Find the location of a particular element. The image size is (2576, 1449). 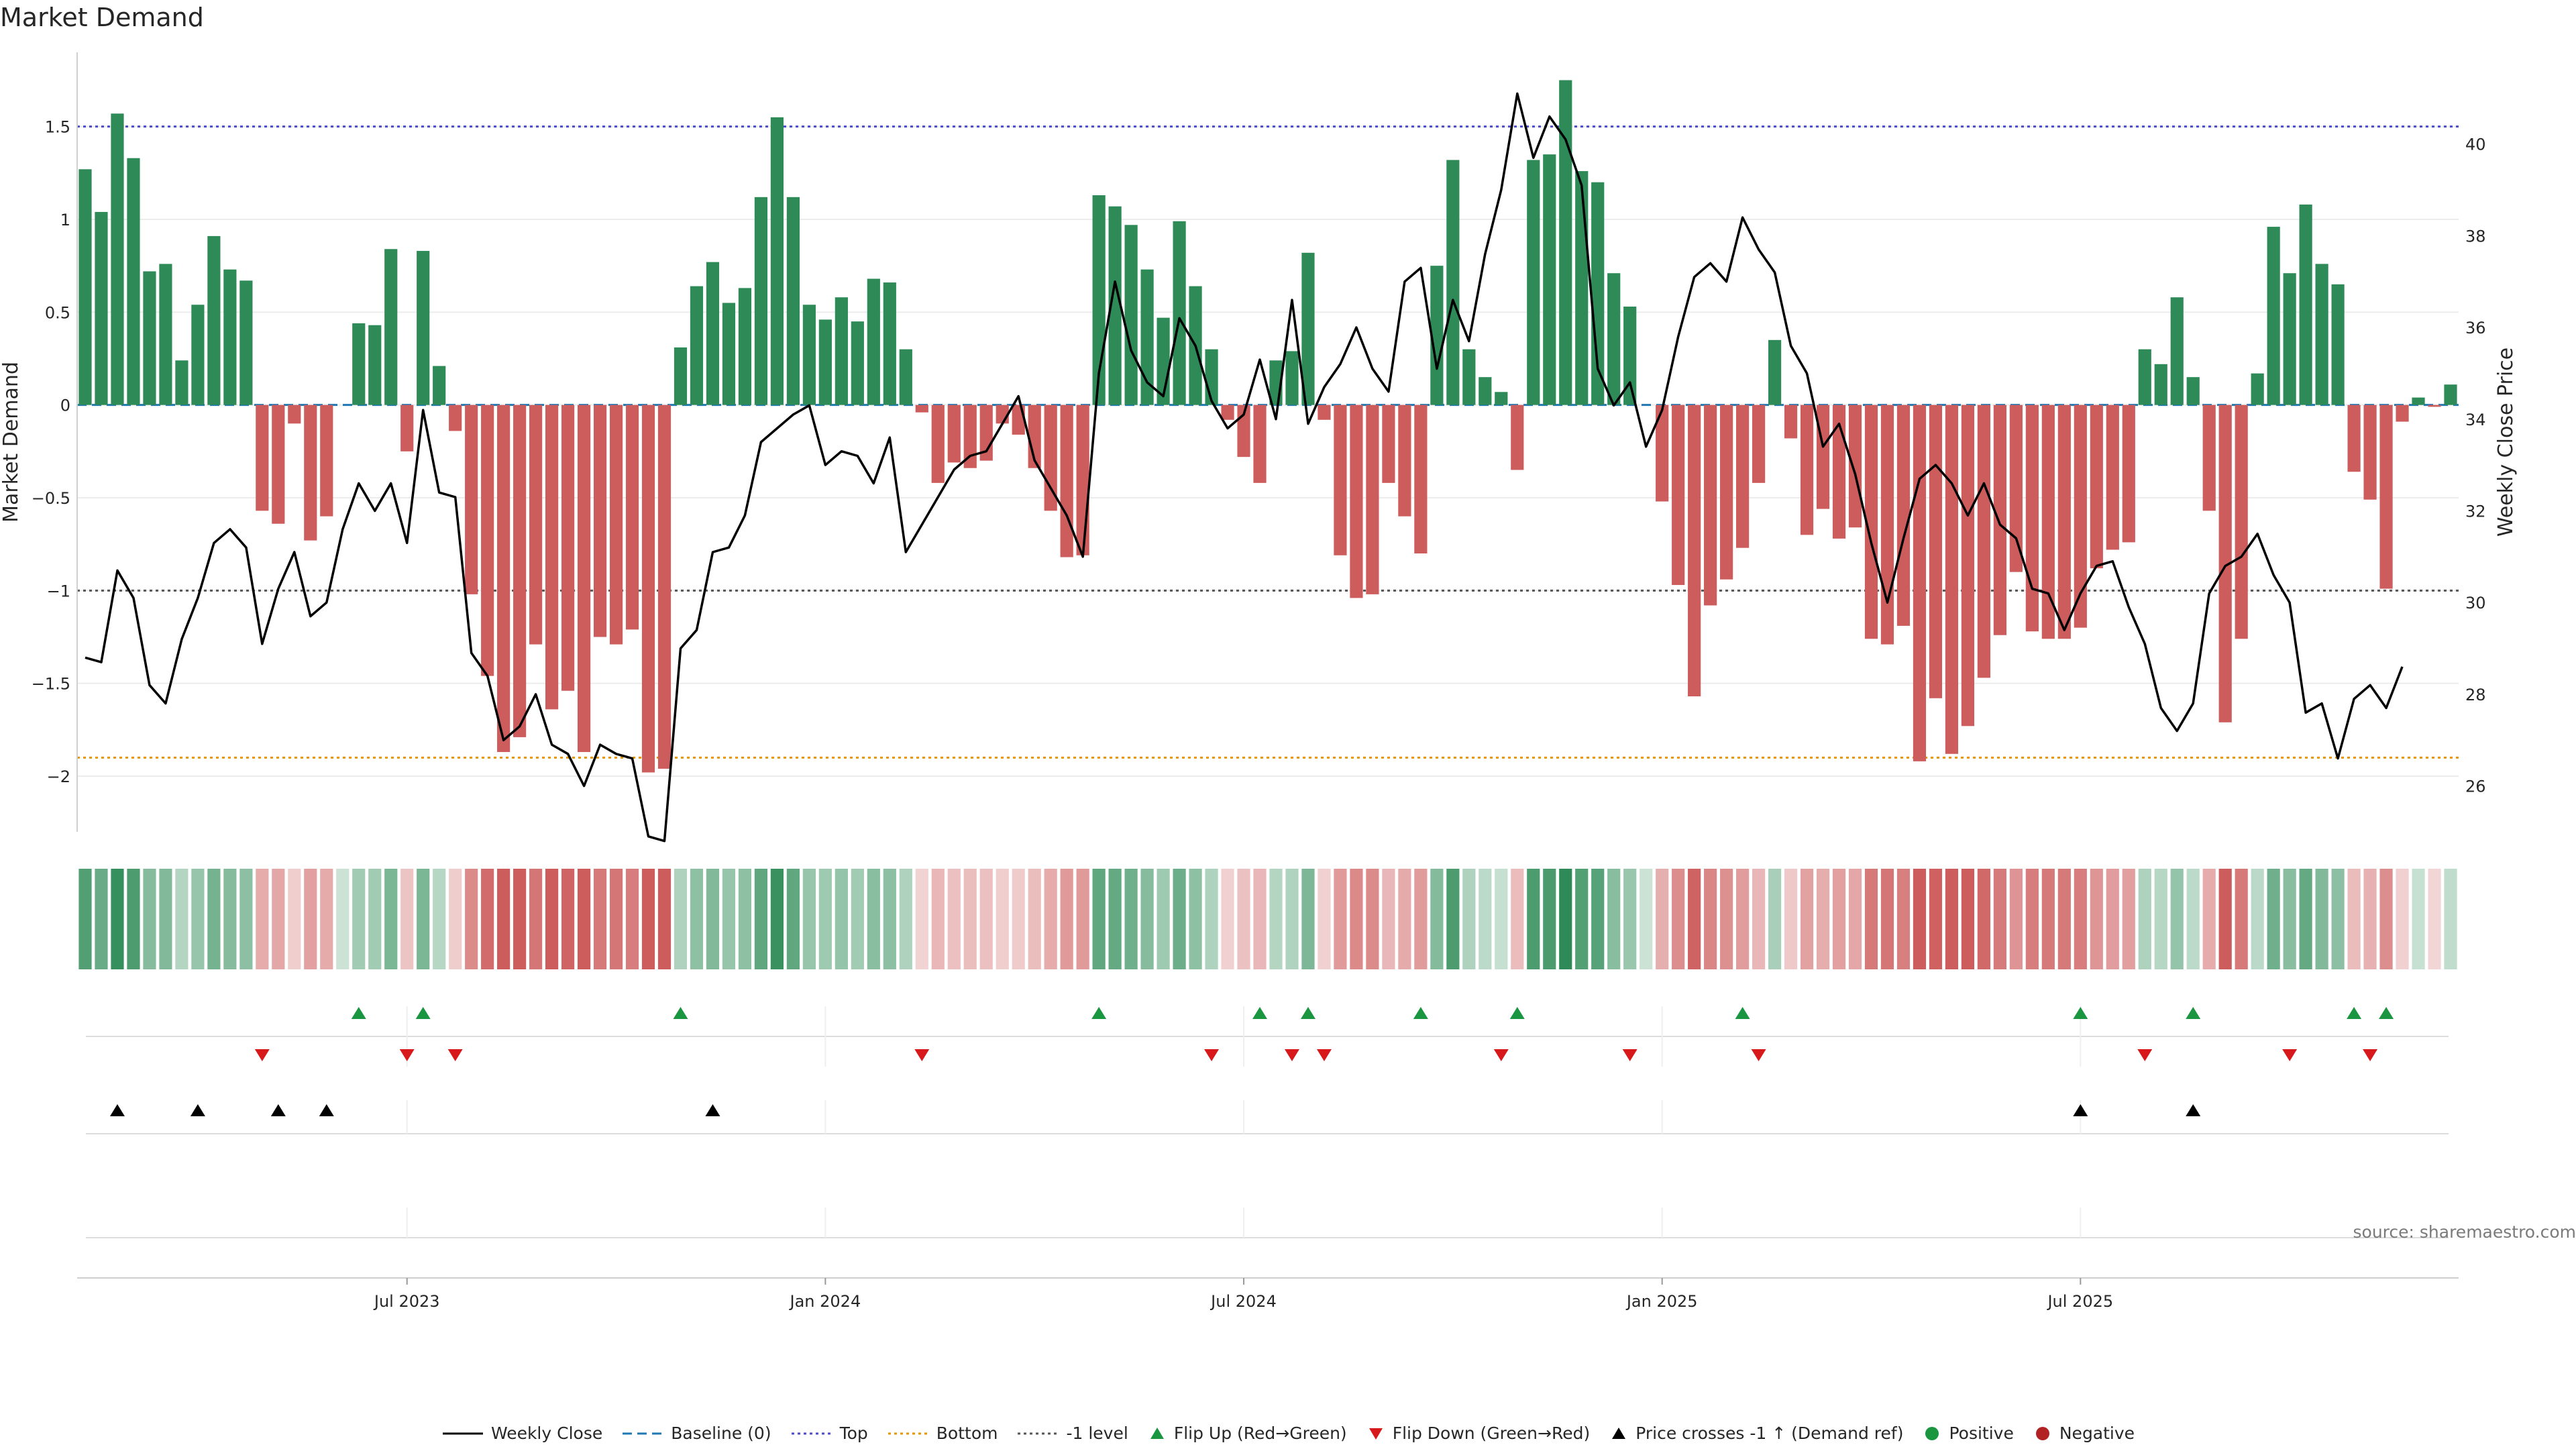

y-tick-label-right: 32 is located at coordinates (2475, 511).